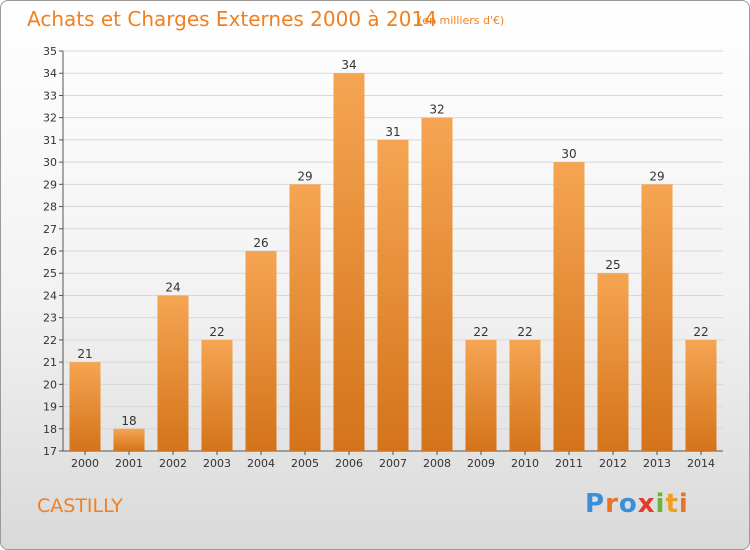  Describe the element at coordinates (305, 463) in the screenshot. I see `x-tick-label-2005: 2005` at that location.